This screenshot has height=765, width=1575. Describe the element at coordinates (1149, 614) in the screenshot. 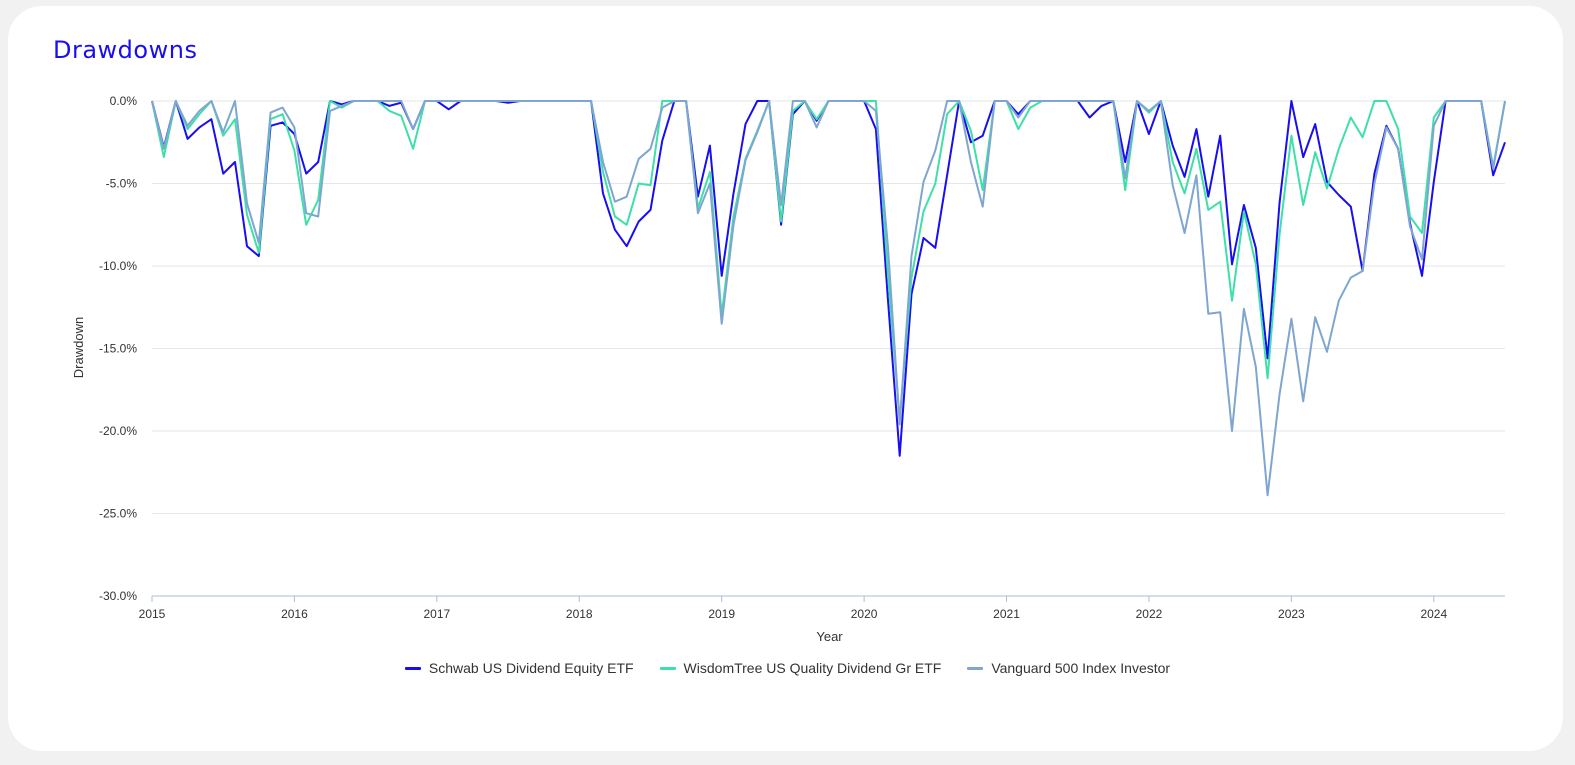

I see `x-tick-label: 2022` at that location.